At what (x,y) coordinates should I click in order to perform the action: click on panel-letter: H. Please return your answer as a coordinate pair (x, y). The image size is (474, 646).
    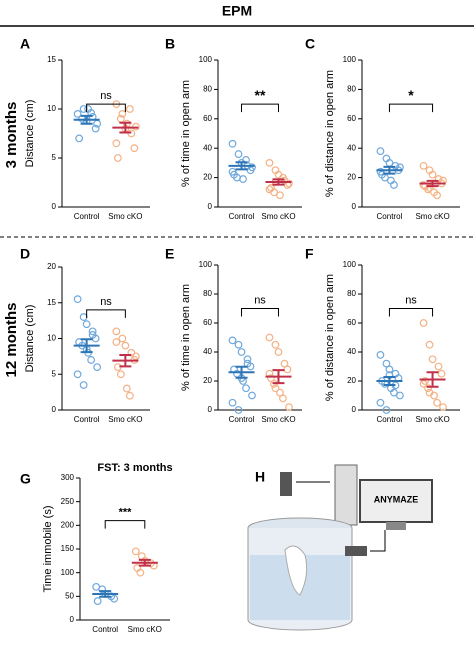
    Looking at the image, I should click on (260, 477).